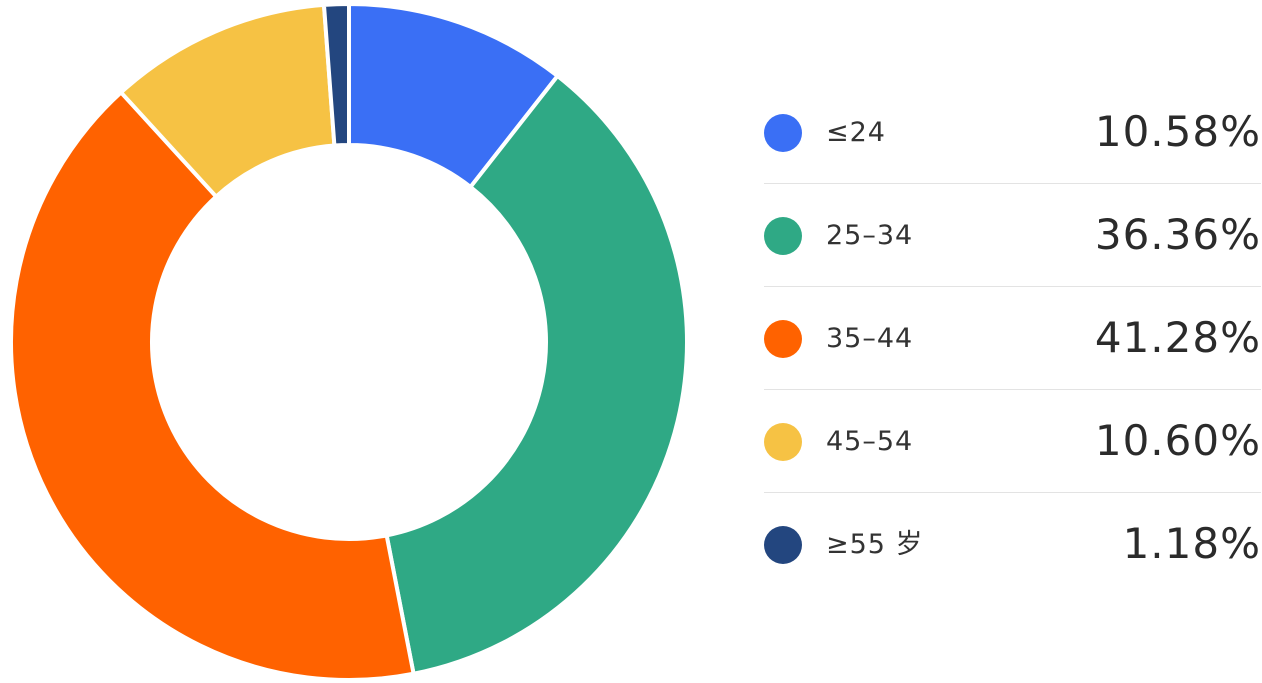 This screenshot has height=683, width=1262. I want to click on legend-swatch-ge55, so click(783, 545).